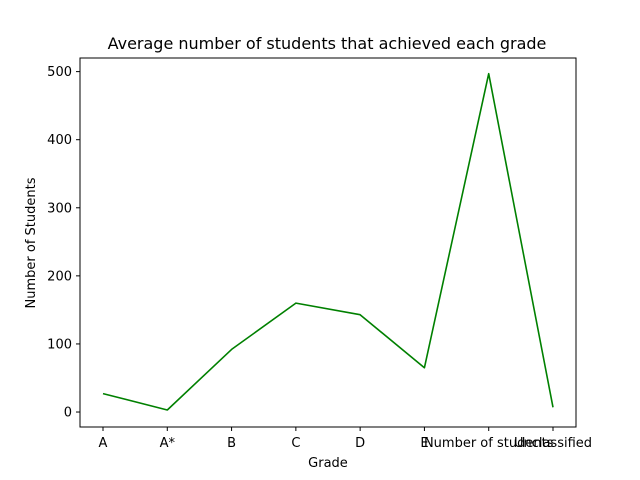 This screenshot has height=480, width=640. Describe the element at coordinates (168, 443) in the screenshot. I see `x-tick-label: A*` at that location.